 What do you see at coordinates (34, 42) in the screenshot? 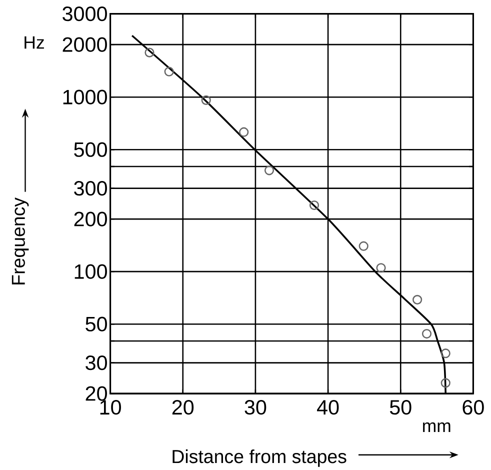
I see `text: Hz` at bounding box center [34, 42].